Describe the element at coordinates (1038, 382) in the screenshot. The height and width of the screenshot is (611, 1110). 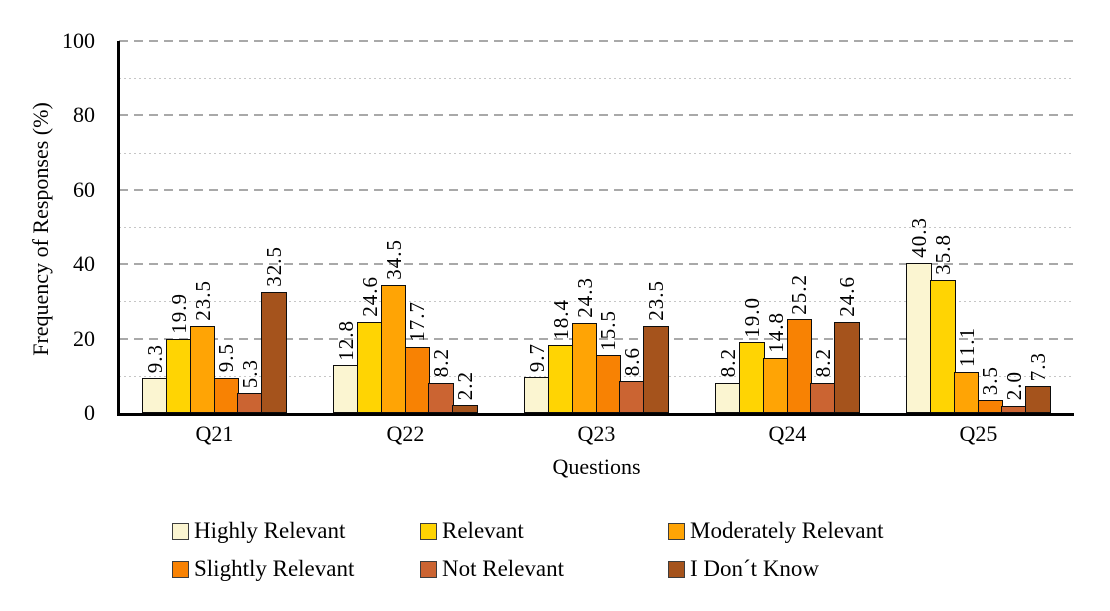
I see `bar-cell: 7.3` at that location.